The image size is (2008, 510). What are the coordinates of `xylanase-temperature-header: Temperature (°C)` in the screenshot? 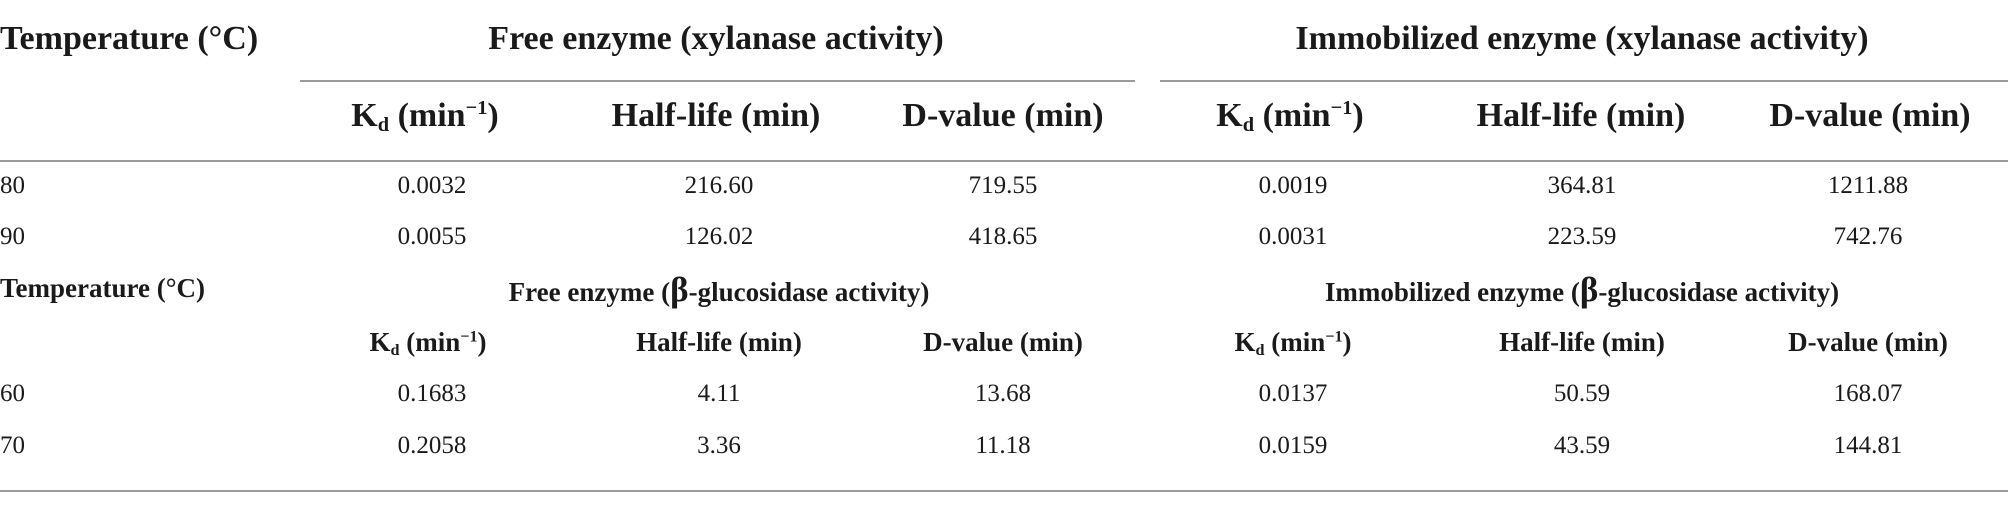 It's located at (129, 38).